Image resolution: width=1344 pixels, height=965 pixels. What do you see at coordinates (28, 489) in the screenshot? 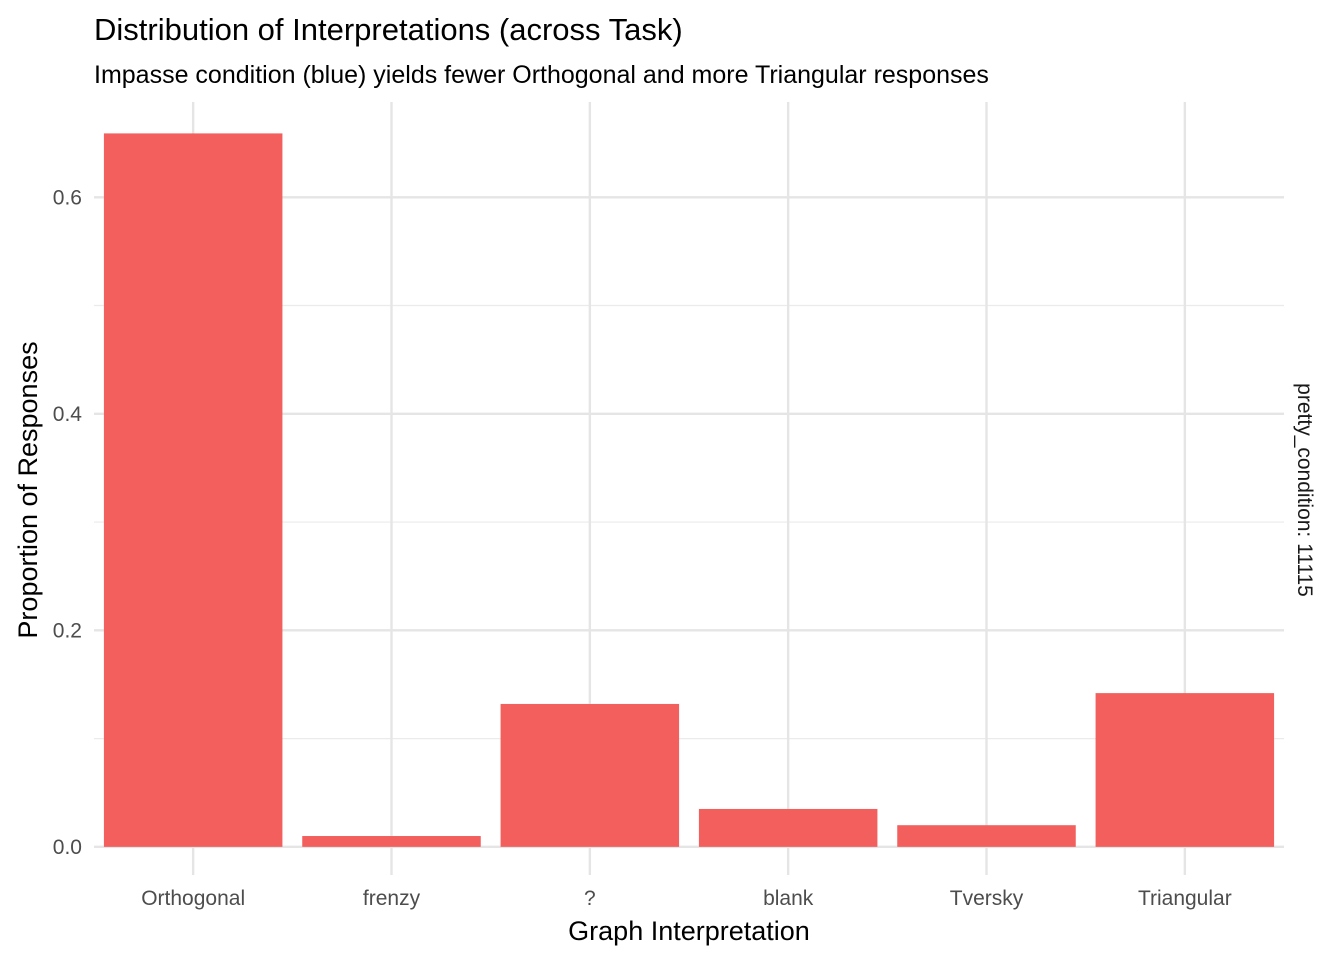
I see `y-axis-title: Proportion of Responses` at bounding box center [28, 489].